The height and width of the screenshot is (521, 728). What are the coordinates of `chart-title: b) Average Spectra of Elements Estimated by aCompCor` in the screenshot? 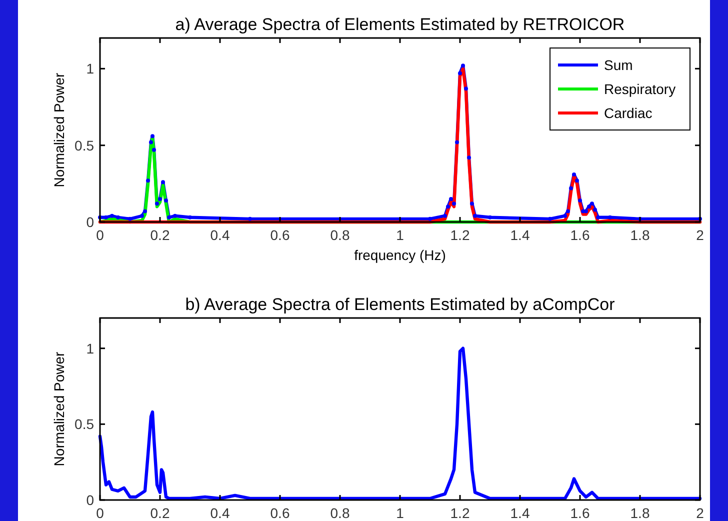 It's located at (400, 304).